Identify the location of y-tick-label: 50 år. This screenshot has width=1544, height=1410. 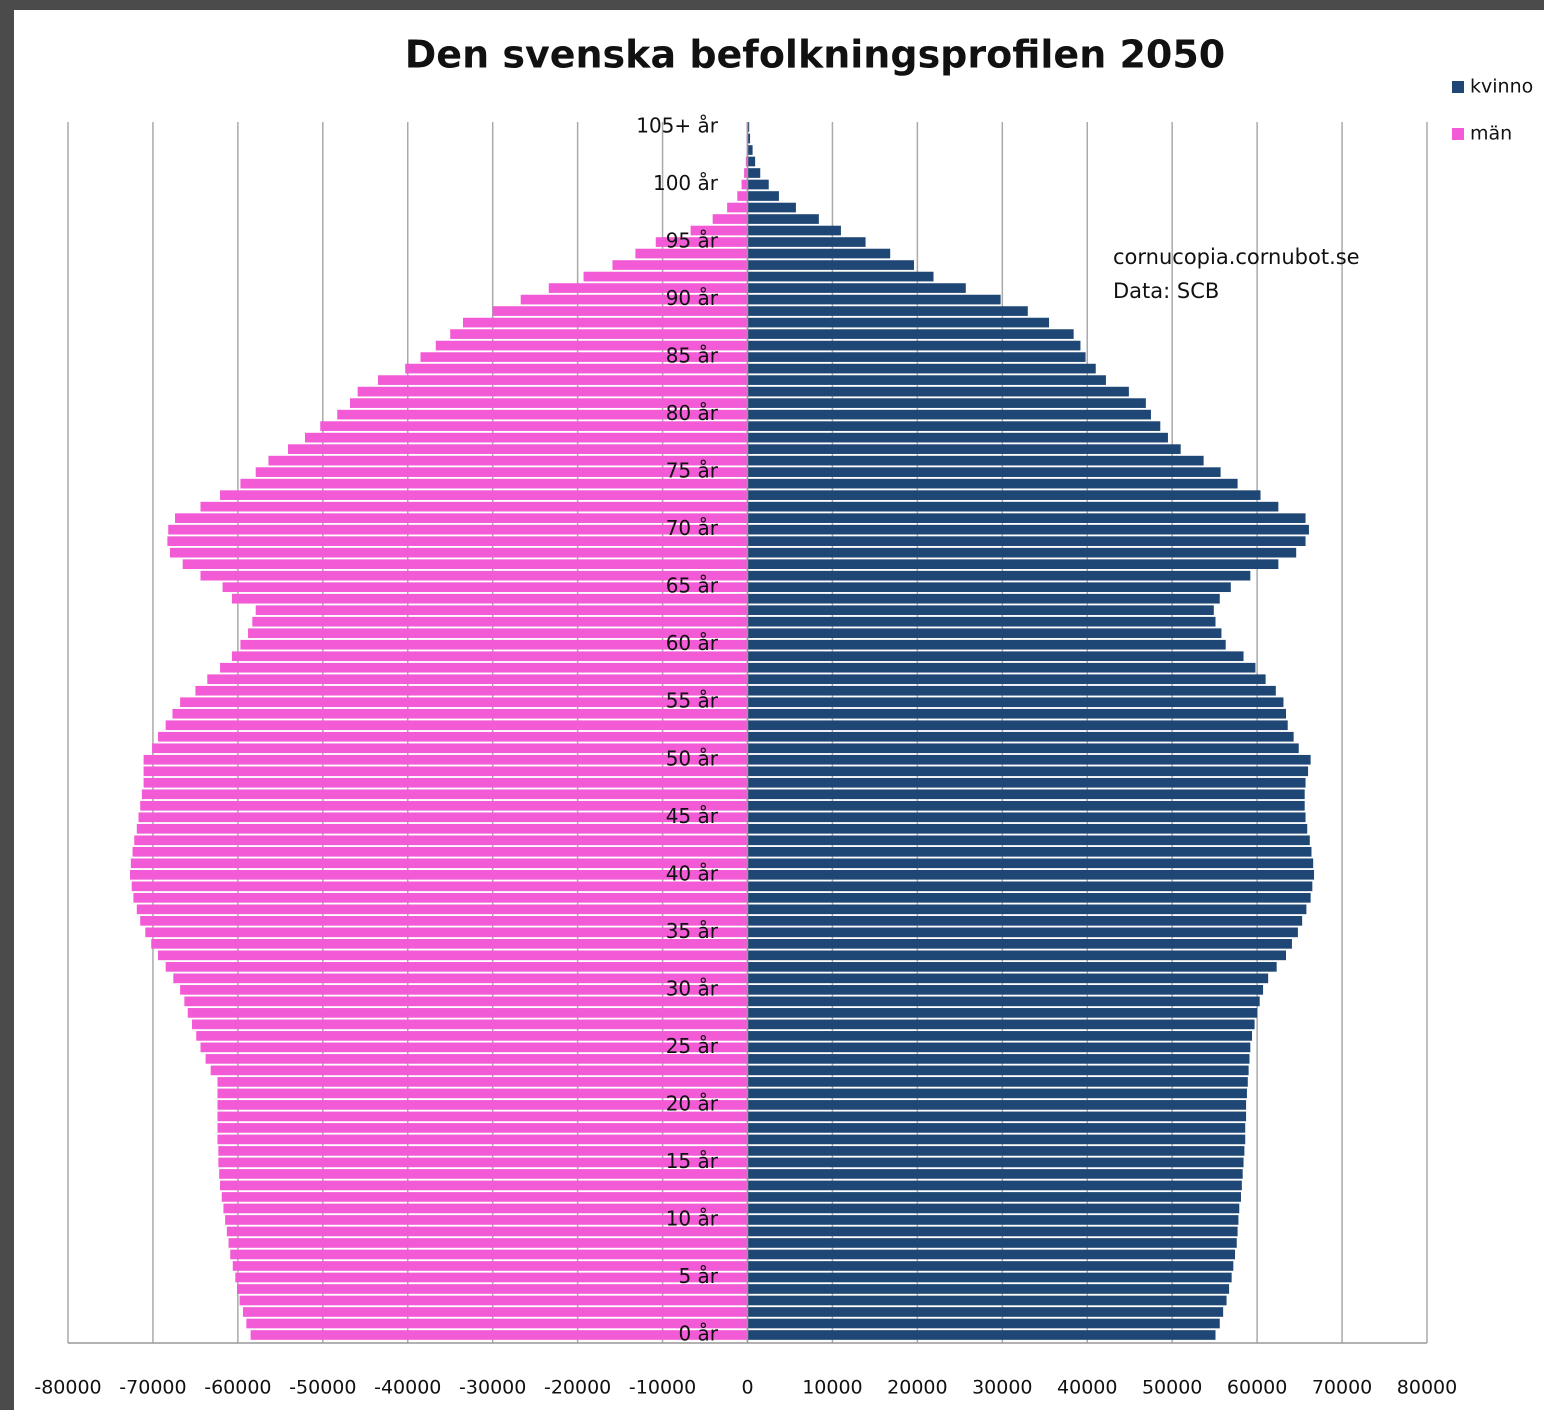
(692, 758).